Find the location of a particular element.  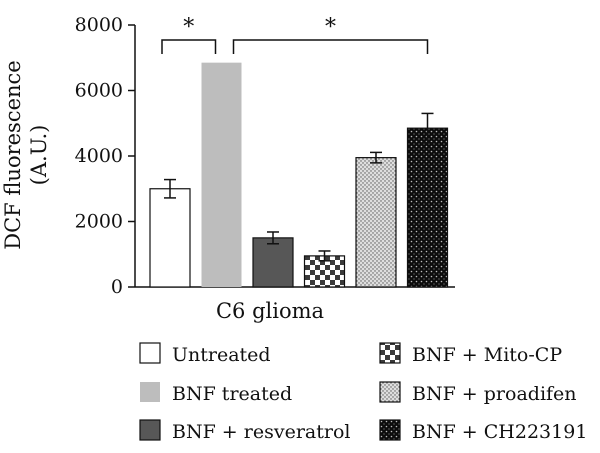

legend-label-3: BNF + Mito-CP is located at coordinates (487, 355).